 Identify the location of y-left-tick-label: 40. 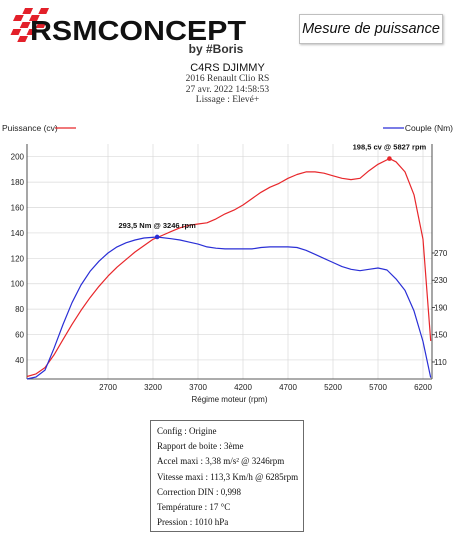
(19, 360).